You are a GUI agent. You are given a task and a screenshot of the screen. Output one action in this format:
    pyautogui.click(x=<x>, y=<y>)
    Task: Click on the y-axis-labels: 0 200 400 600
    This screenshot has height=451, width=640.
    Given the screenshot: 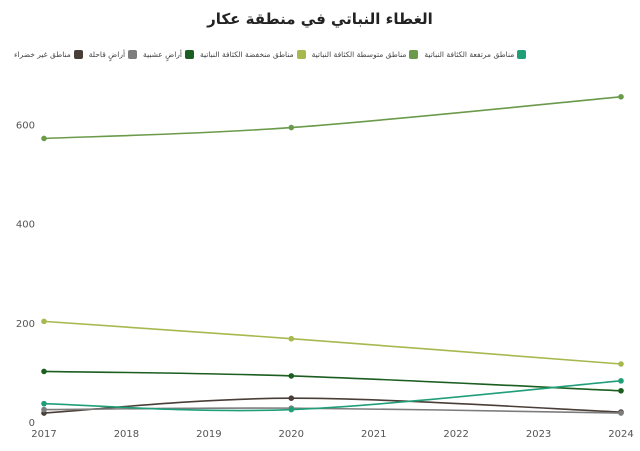 What is the action you would take?
    pyautogui.click(x=25, y=275)
    